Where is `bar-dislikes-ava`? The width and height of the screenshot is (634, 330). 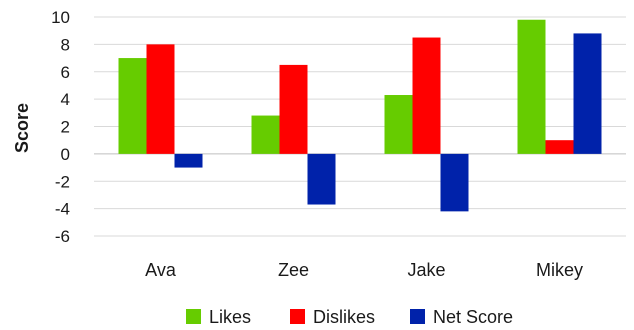 bar-dislikes-ava is located at coordinates (160, 99).